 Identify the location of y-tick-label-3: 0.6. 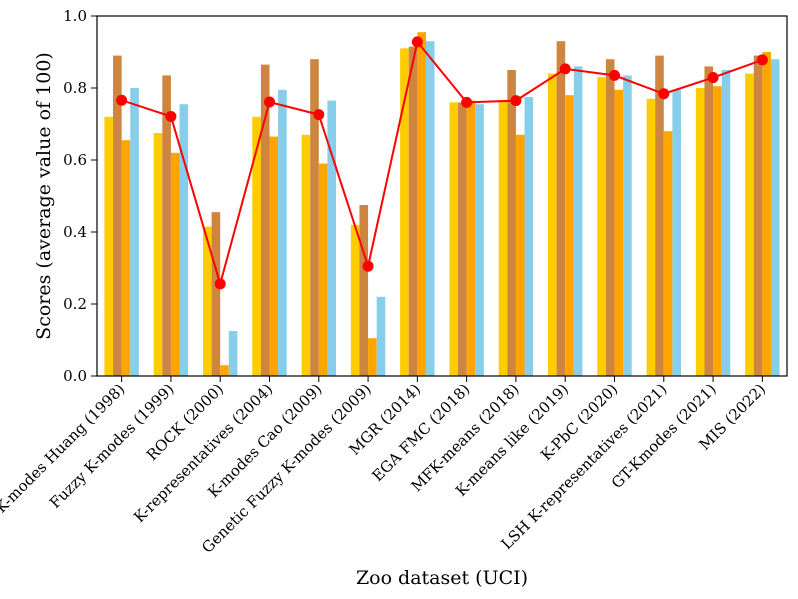
(75, 160).